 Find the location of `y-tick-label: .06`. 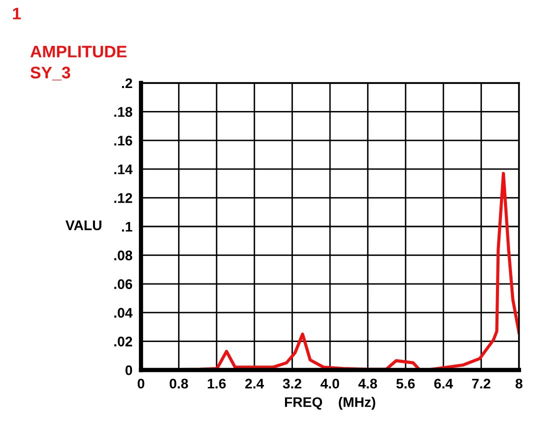

y-tick-label: .06 is located at coordinates (123, 284).